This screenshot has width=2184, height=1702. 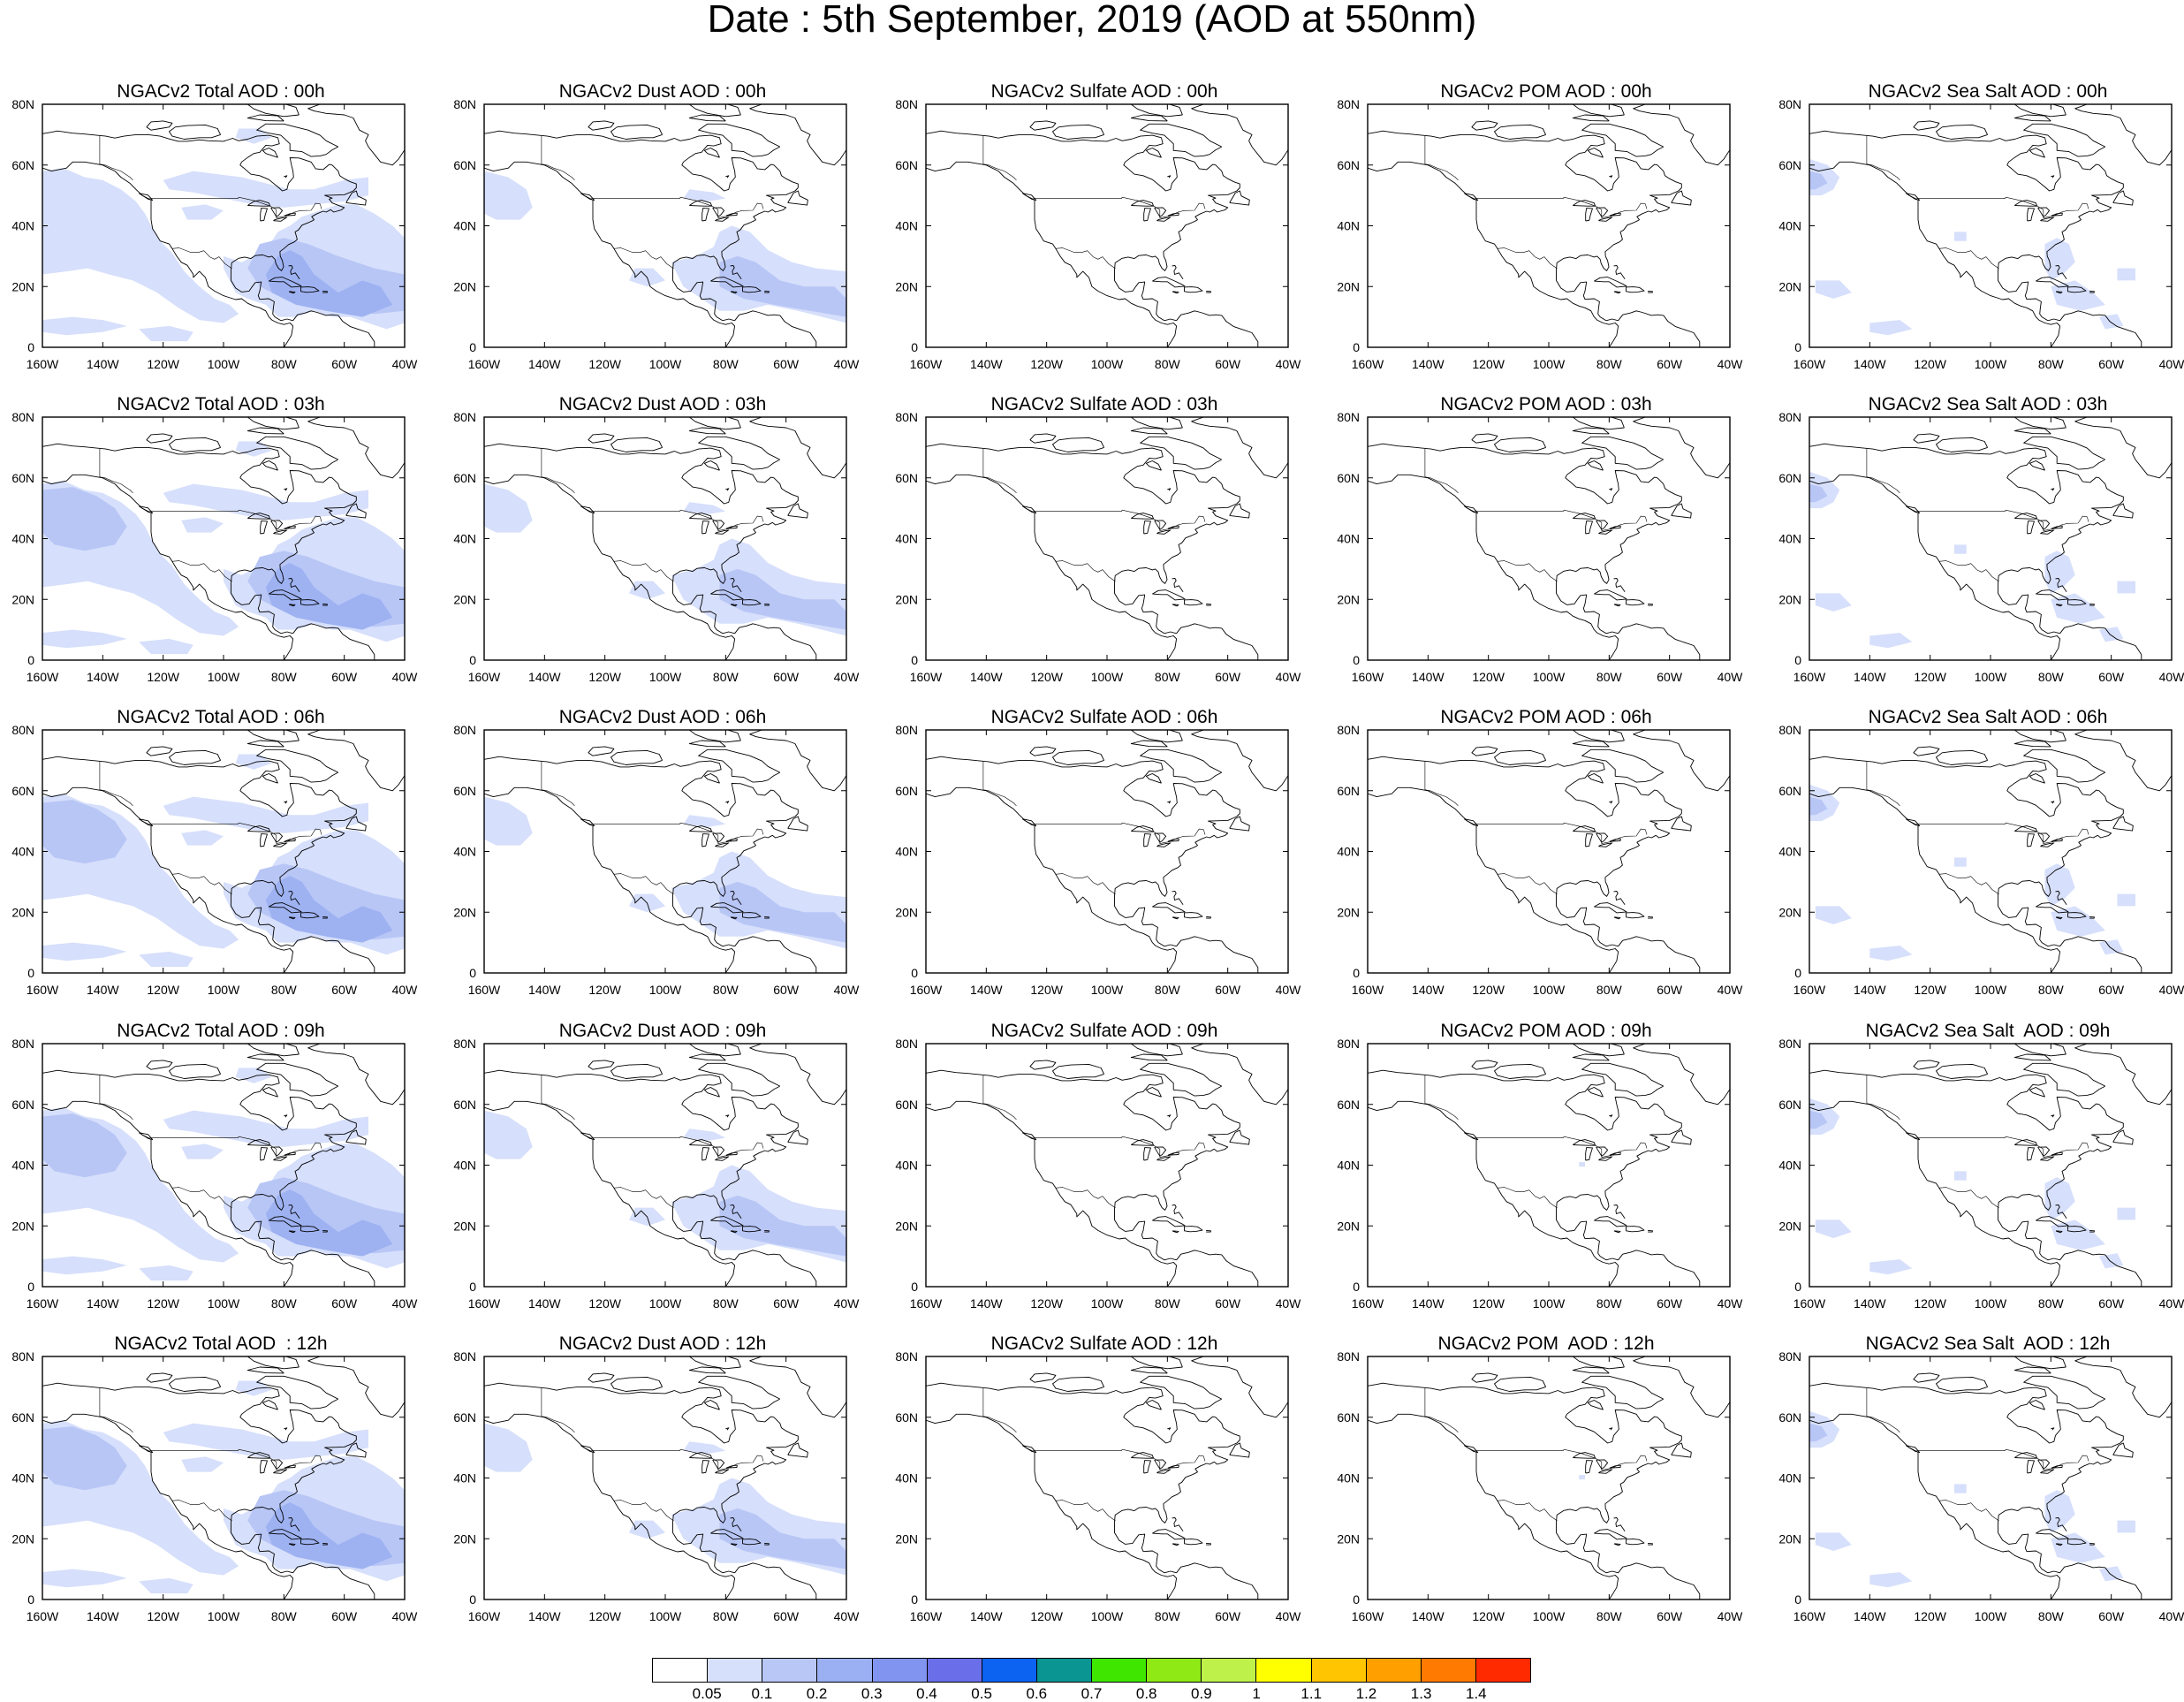 I want to click on aod-field, so click(x=1107, y=538).